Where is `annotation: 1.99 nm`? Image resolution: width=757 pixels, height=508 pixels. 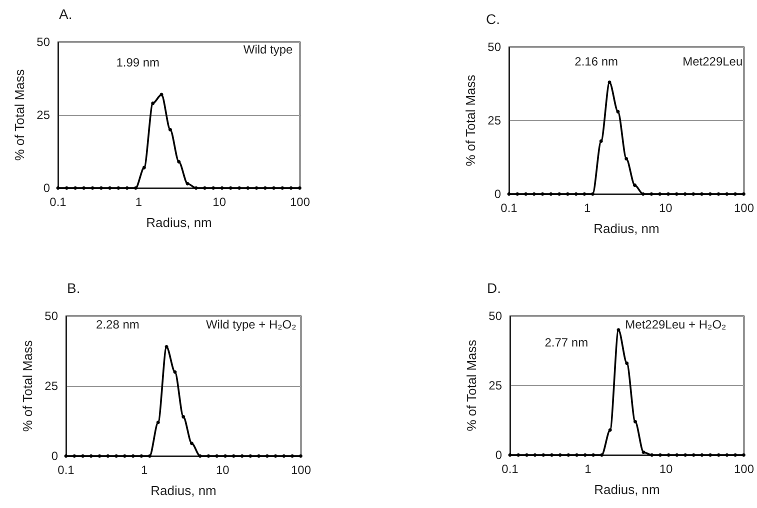
annotation: 1.99 nm is located at coordinates (138, 62).